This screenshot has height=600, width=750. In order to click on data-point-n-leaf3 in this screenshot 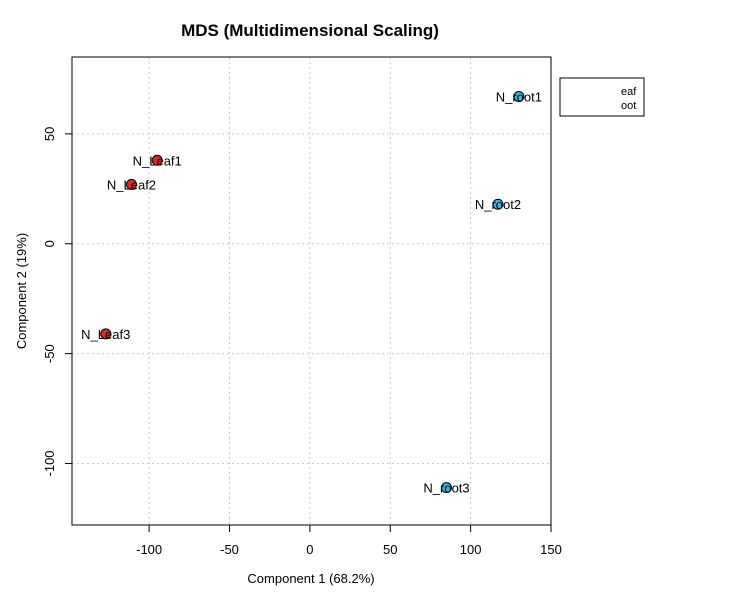, I will do `click(106, 334)`.